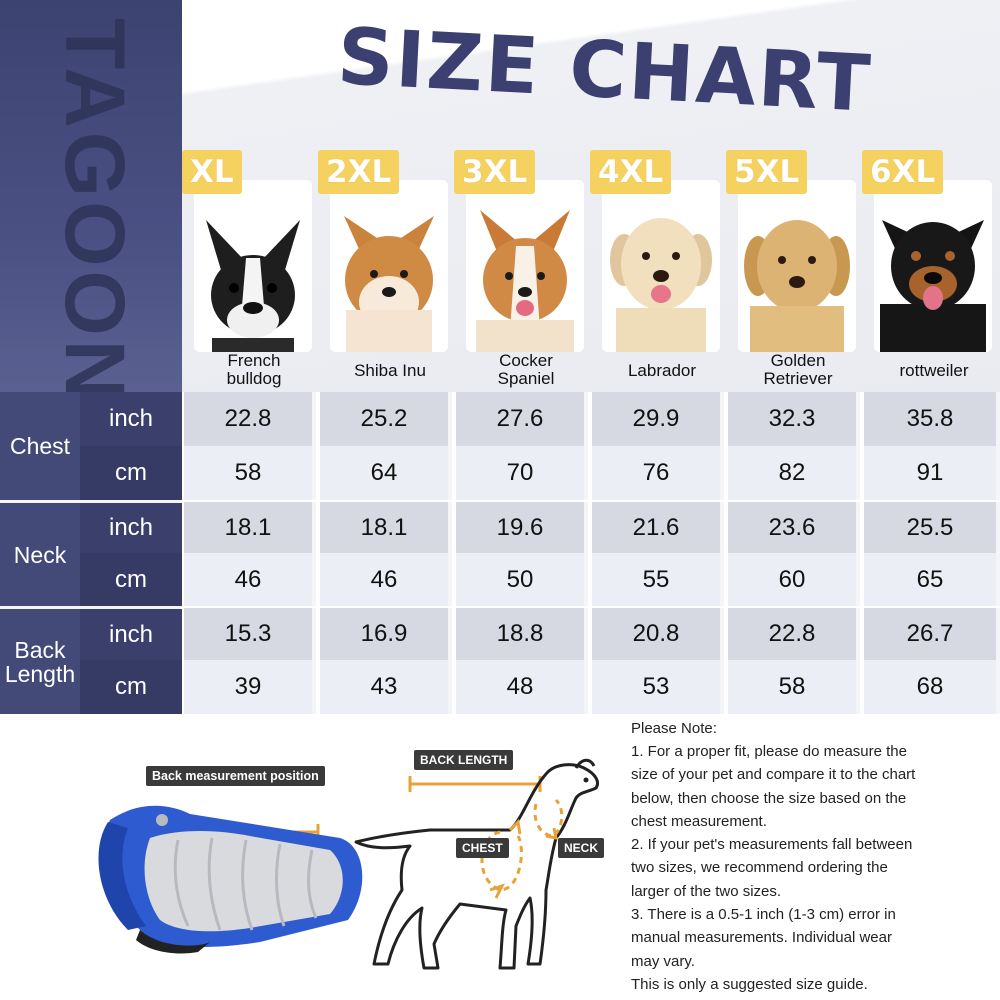 This screenshot has width=1000, height=1000. What do you see at coordinates (932, 473) in the screenshot?
I see `table-cell: 91` at bounding box center [932, 473].